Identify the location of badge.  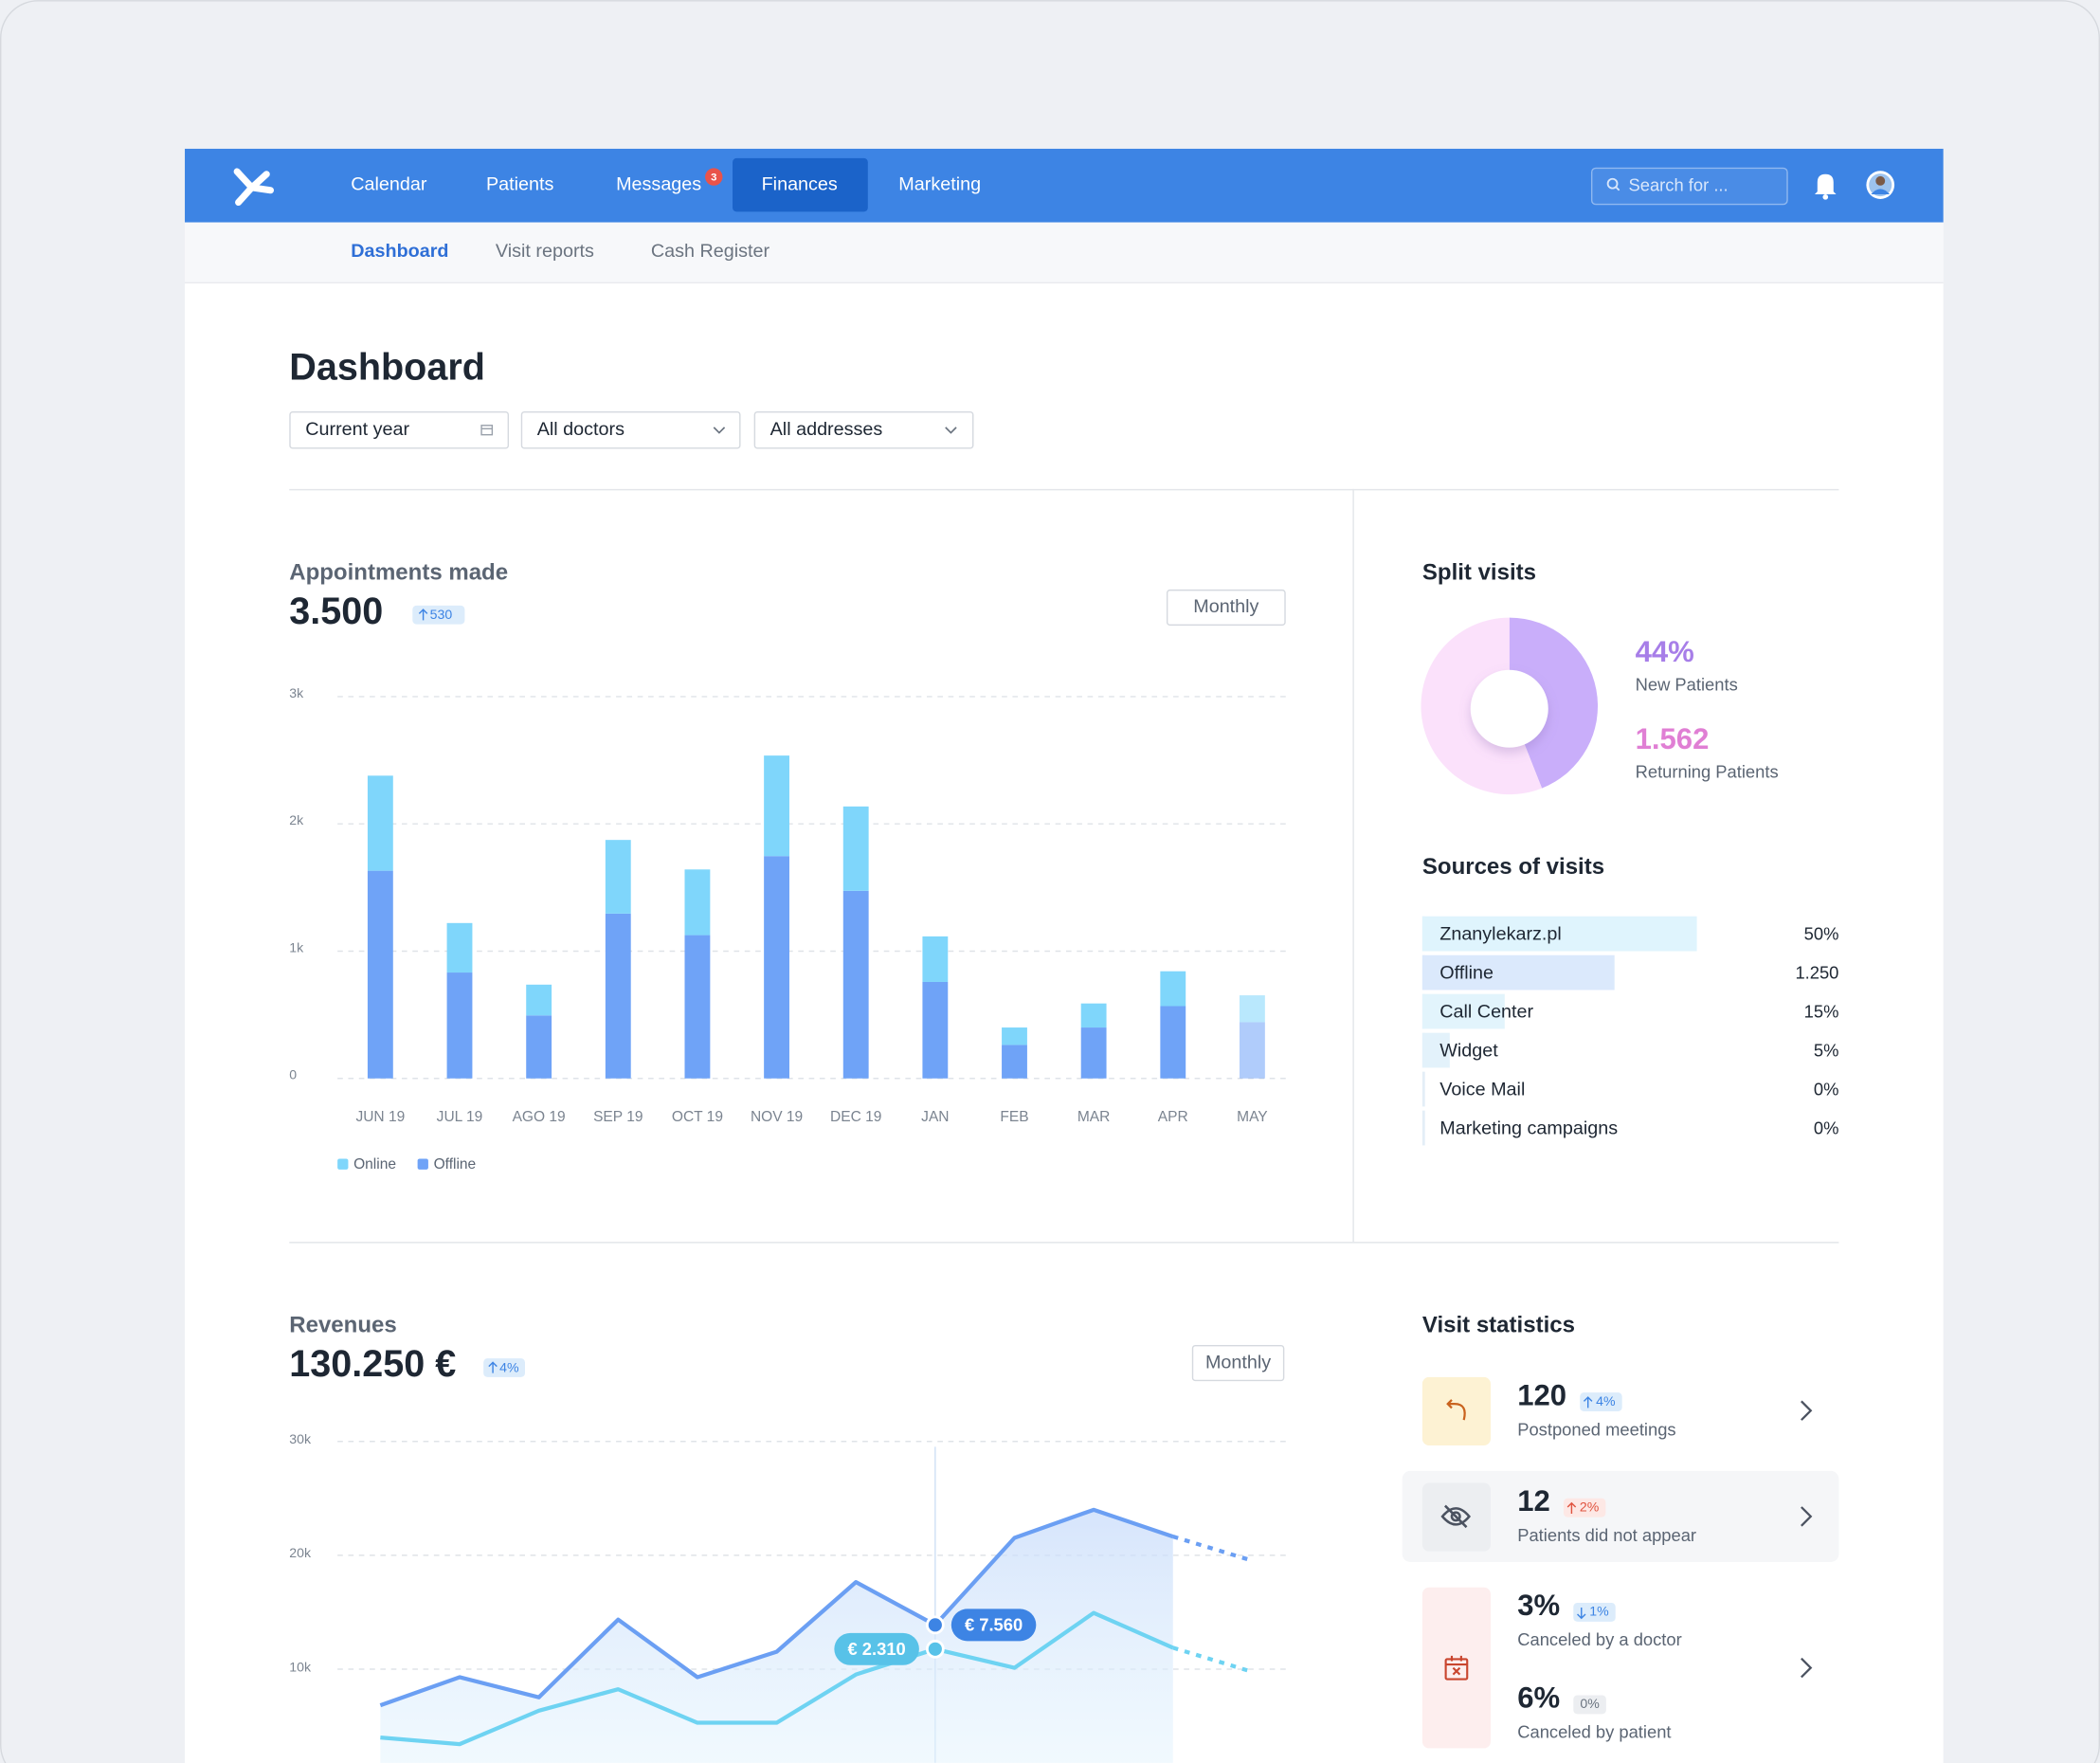
(714, 177).